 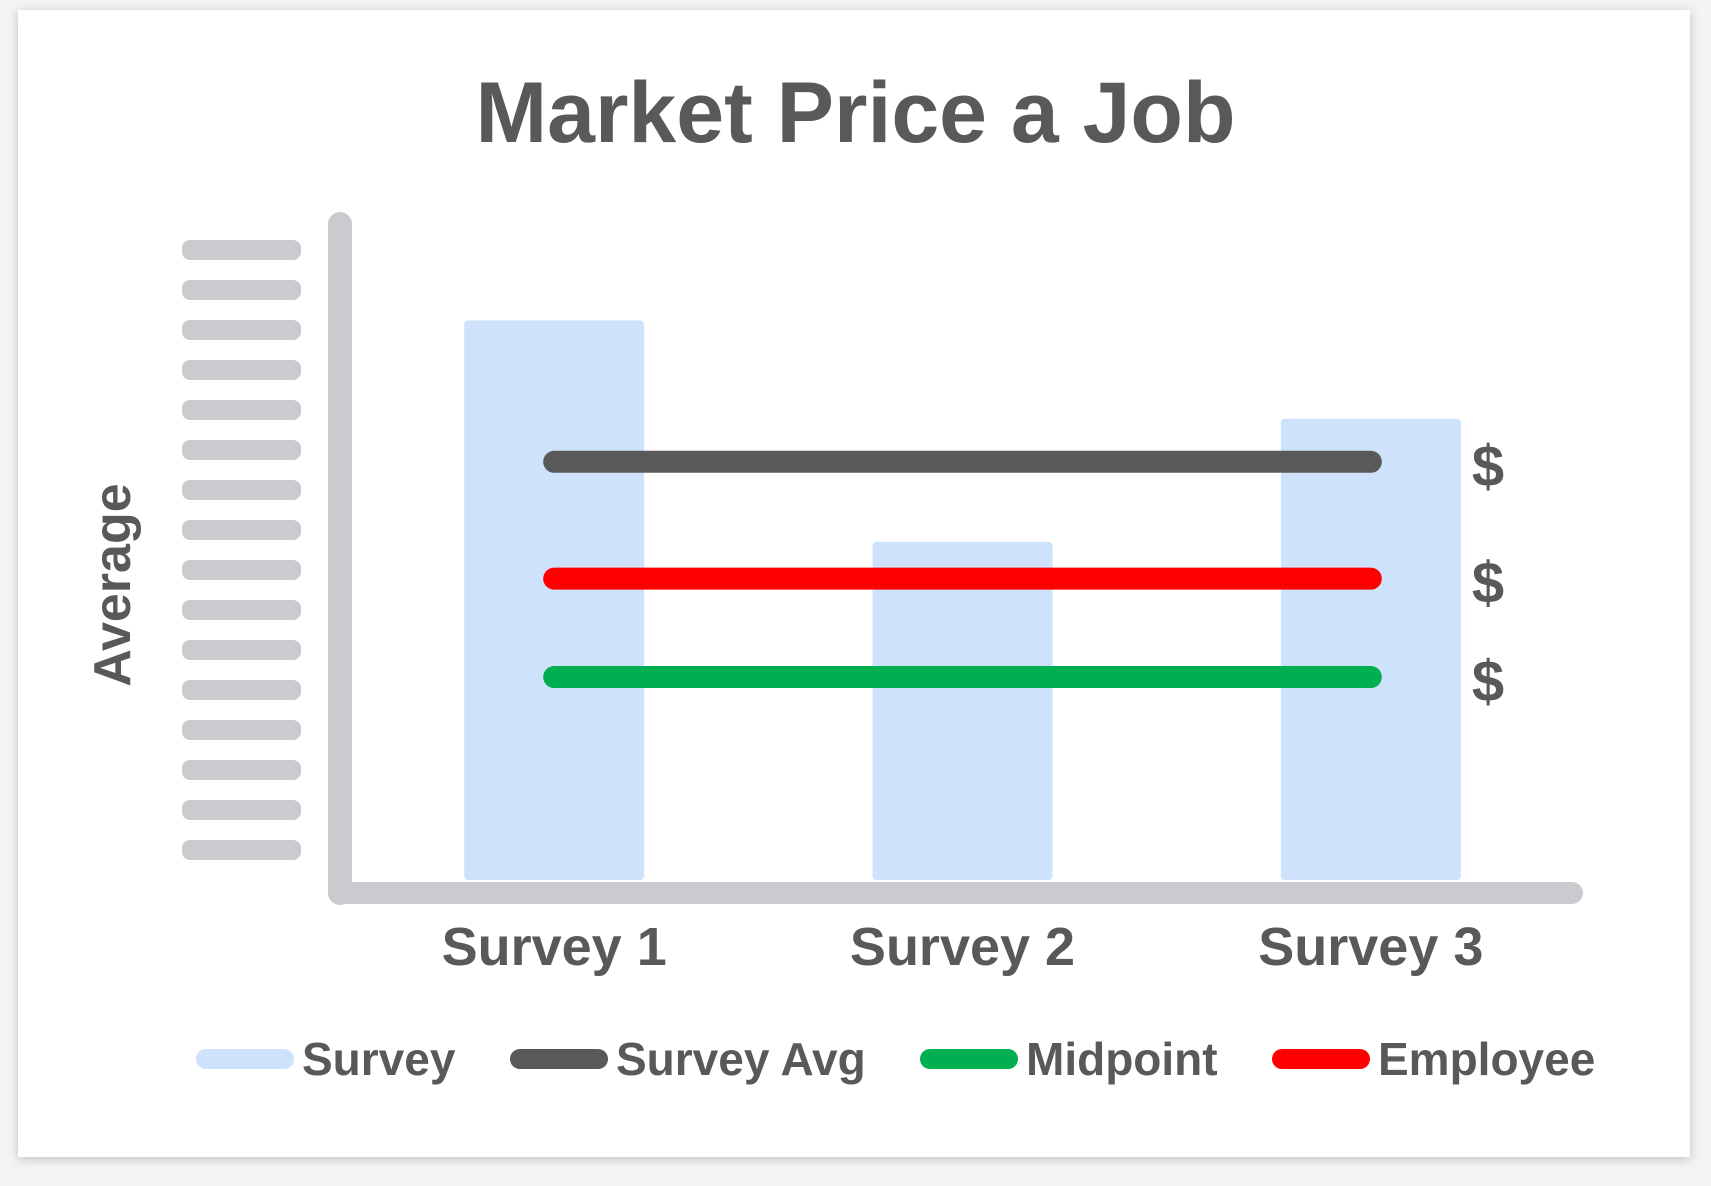 What do you see at coordinates (1488, 583) in the screenshot?
I see `data-label-employee: $` at bounding box center [1488, 583].